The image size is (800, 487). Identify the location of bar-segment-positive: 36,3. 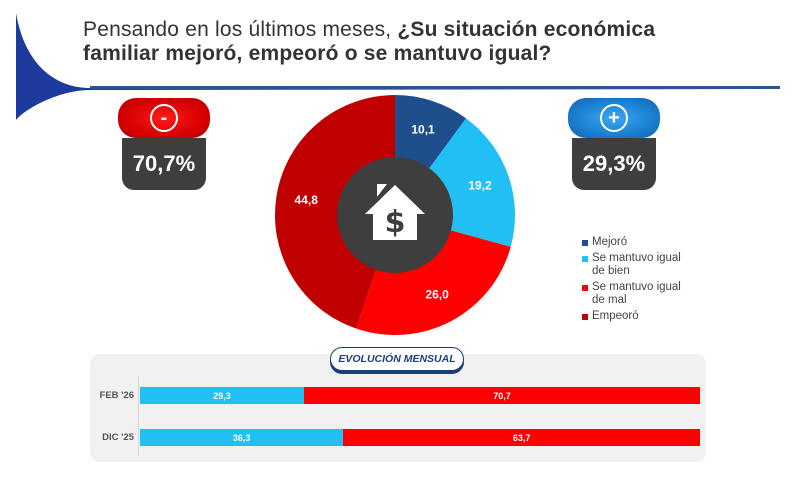
(242, 437).